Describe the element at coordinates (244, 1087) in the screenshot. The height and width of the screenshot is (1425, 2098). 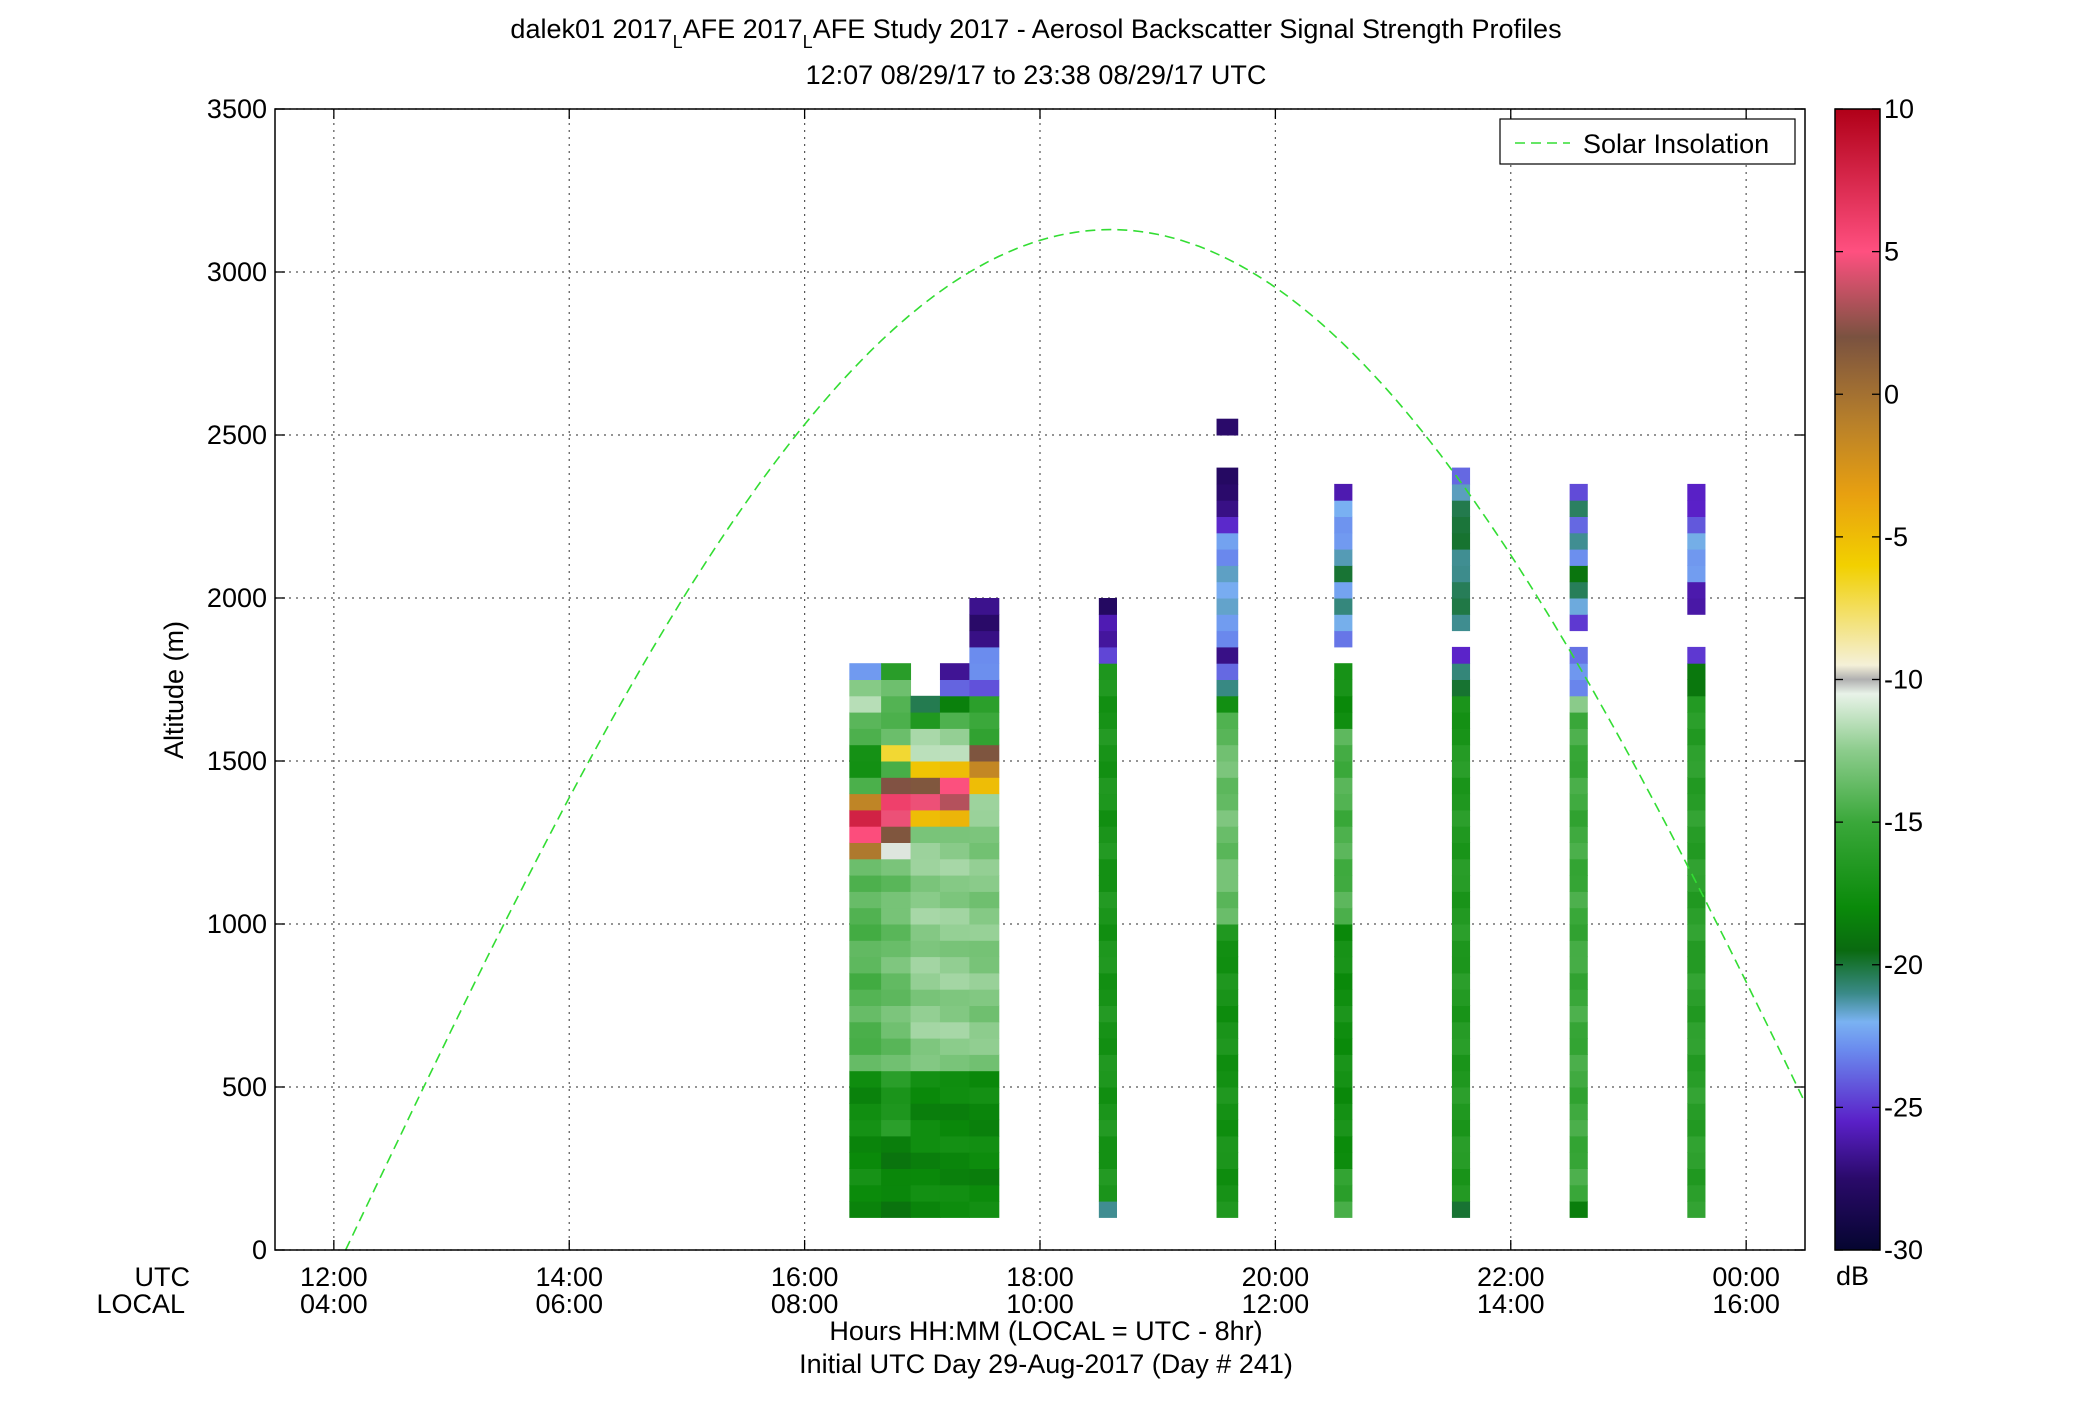
I see `y-tick-label: 500` at that location.